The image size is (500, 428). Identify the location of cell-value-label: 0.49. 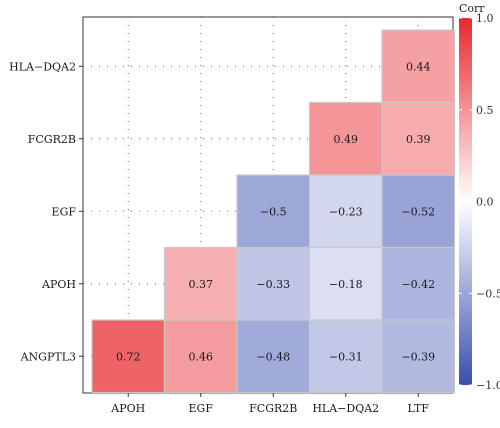
(346, 139).